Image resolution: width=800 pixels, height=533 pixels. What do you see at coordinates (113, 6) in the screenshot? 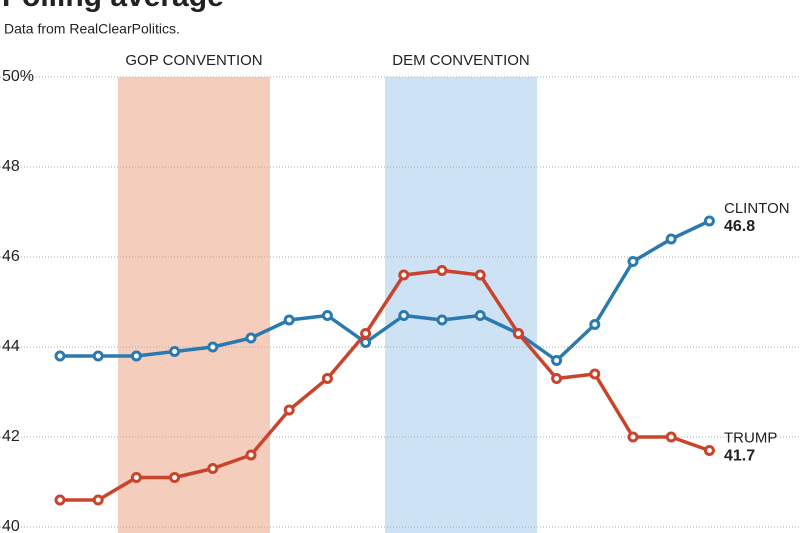
I see `chart-title: Polling average` at bounding box center [113, 6].